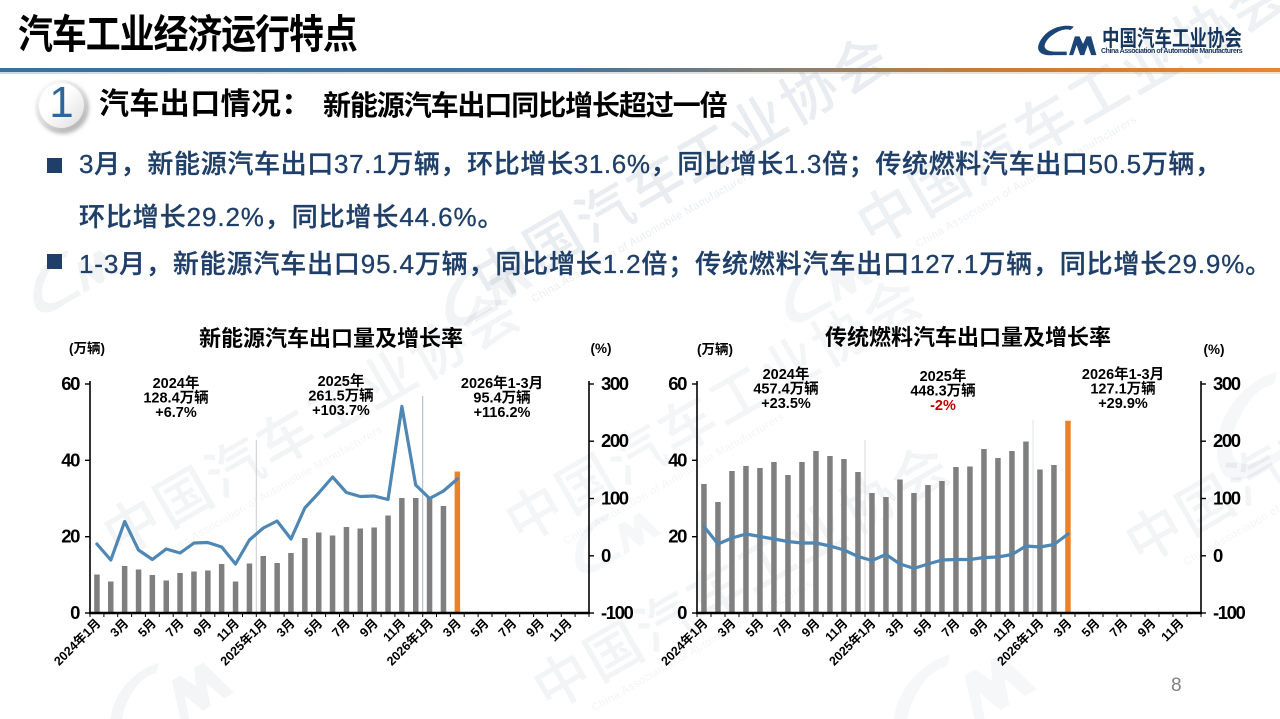 This screenshot has width=1280, height=719. I want to click on svg-text: 448.3万辆, so click(942, 390).